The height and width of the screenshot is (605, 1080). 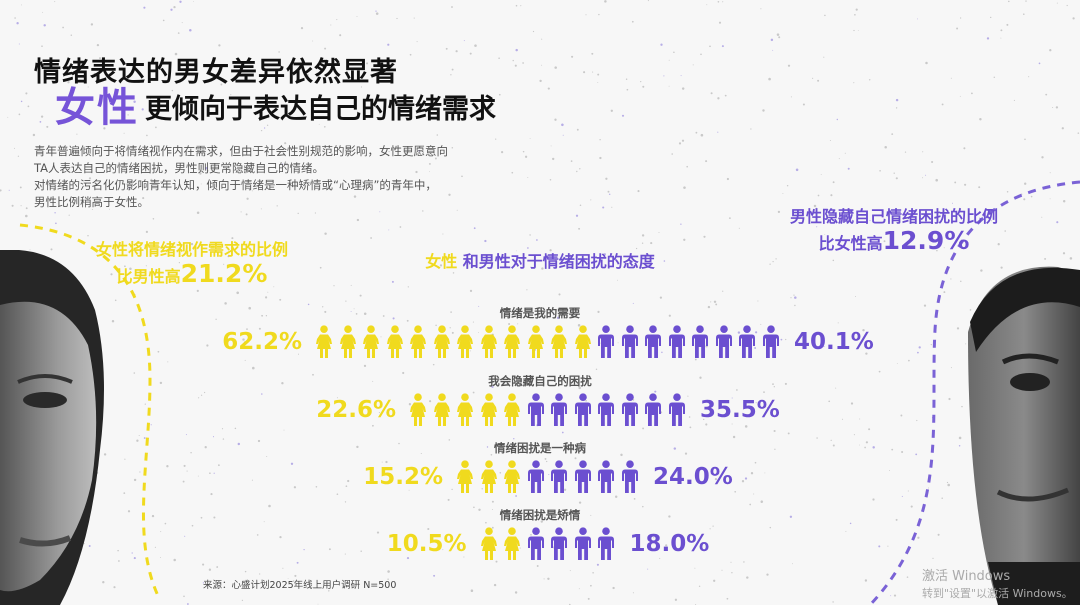 What do you see at coordinates (262, 342) in the screenshot?
I see `female-value-label: 62.2%` at bounding box center [262, 342].